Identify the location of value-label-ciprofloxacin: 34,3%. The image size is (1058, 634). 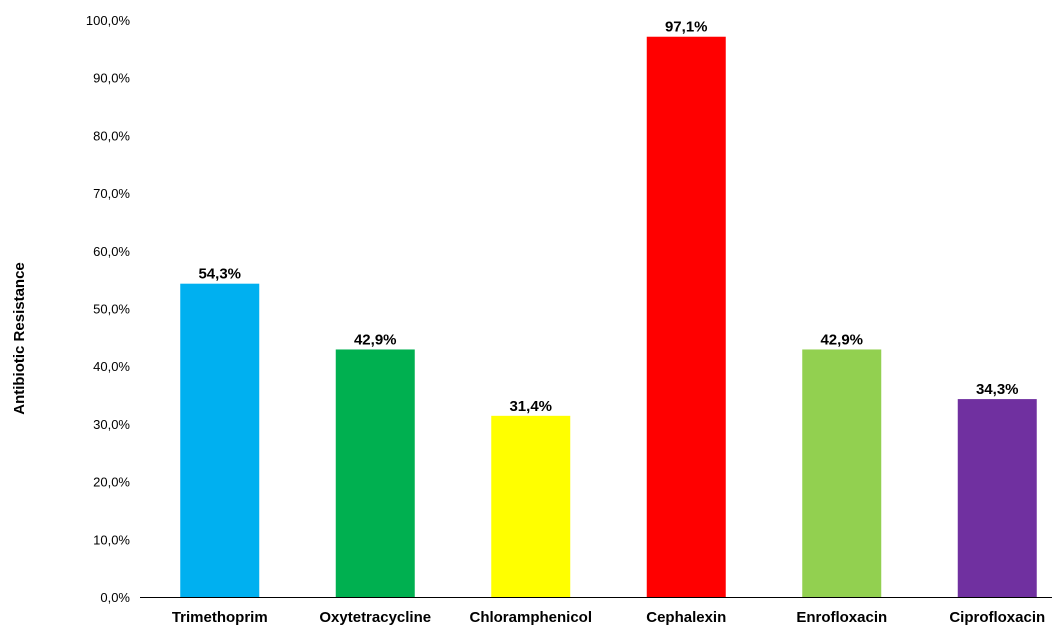
(997, 389).